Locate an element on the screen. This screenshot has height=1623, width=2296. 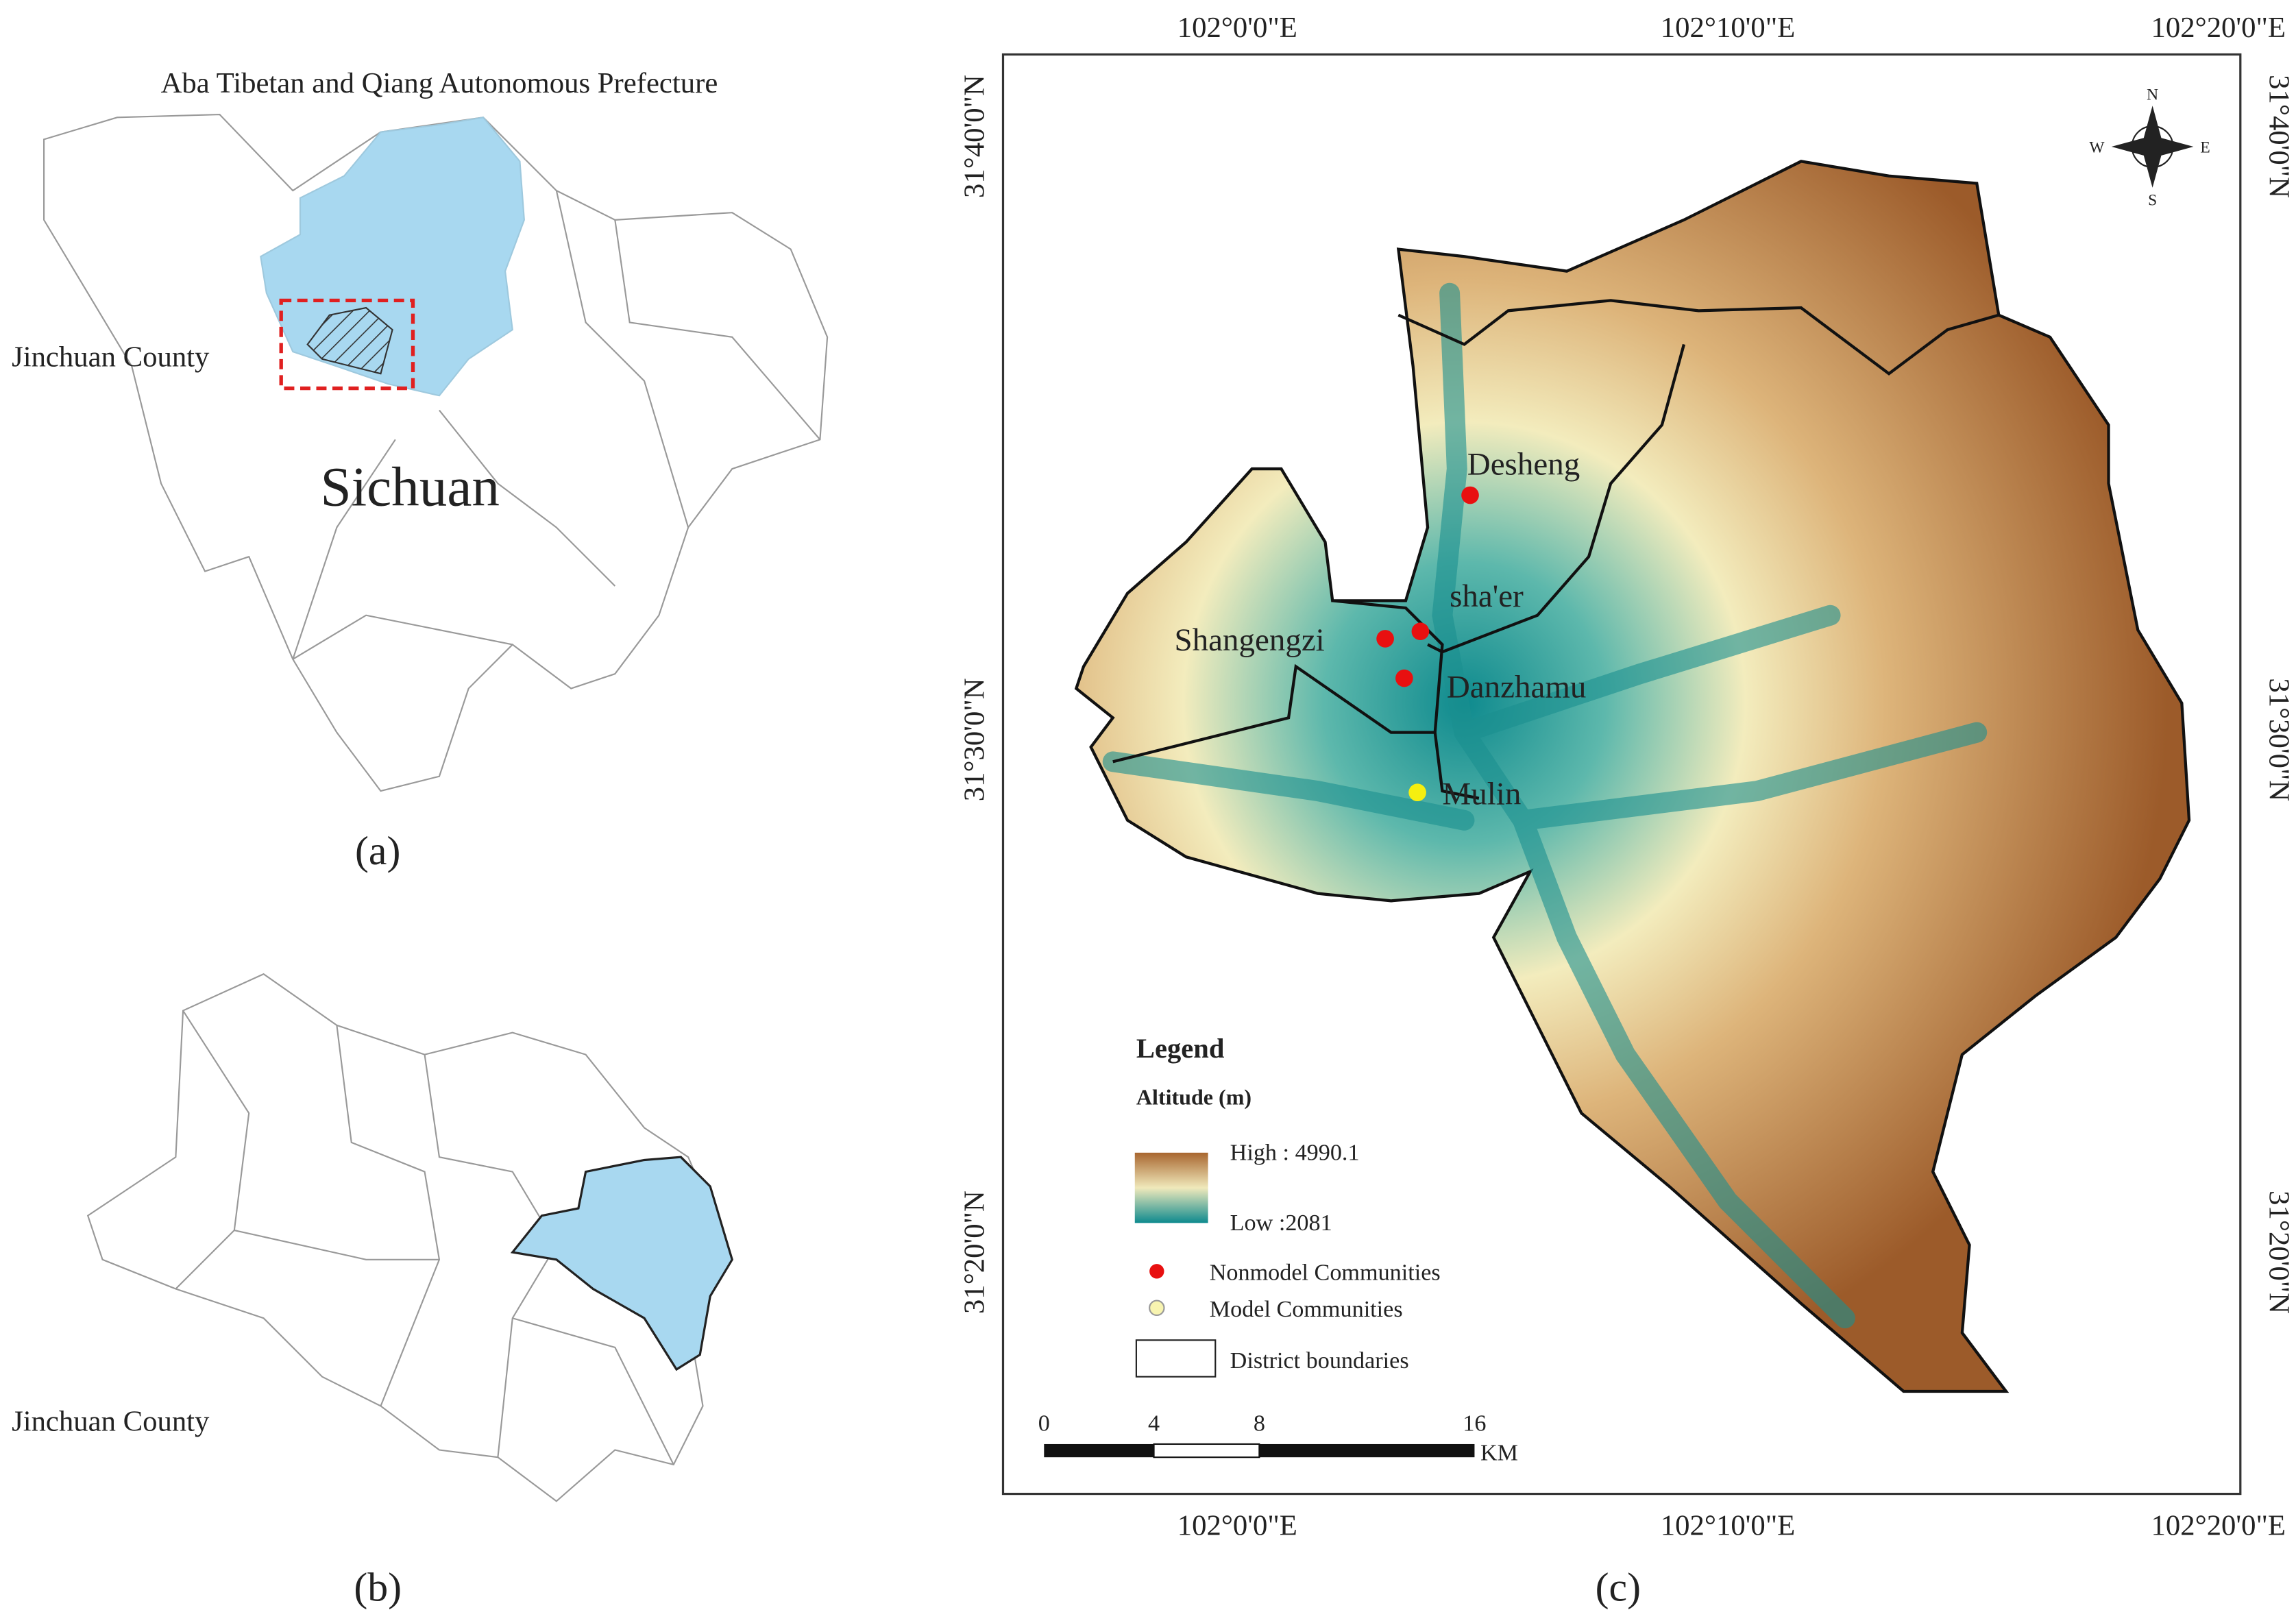
compass-label: E is located at coordinates (2205, 148).